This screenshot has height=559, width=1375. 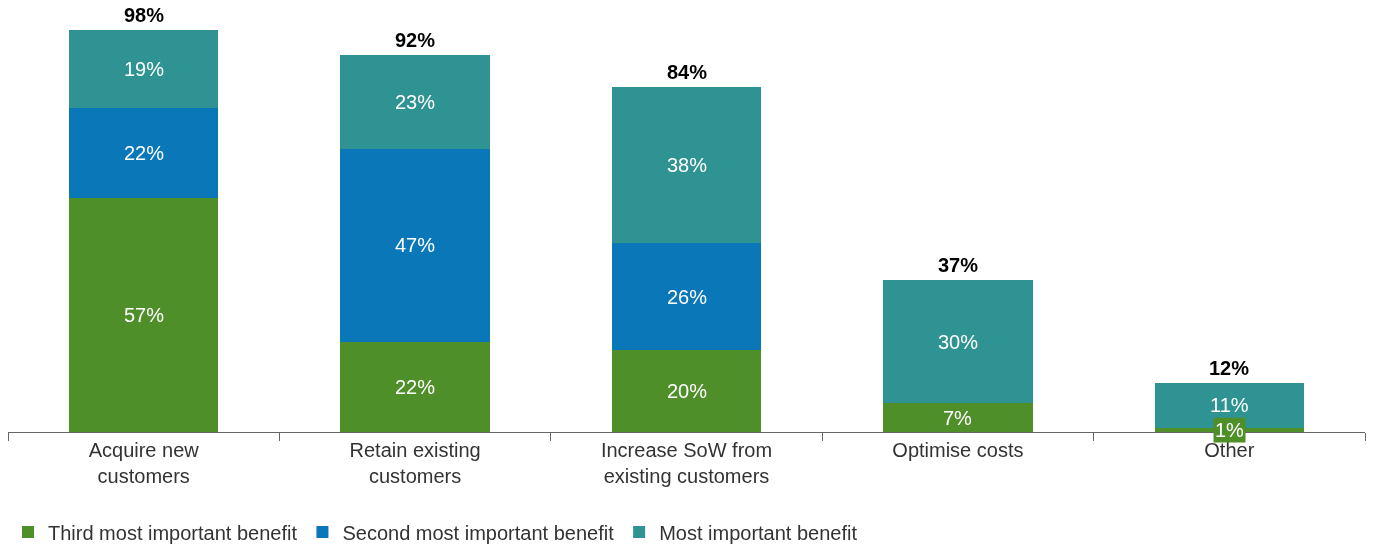 What do you see at coordinates (1229, 450) in the screenshot?
I see `x-tick-label: Other` at bounding box center [1229, 450].